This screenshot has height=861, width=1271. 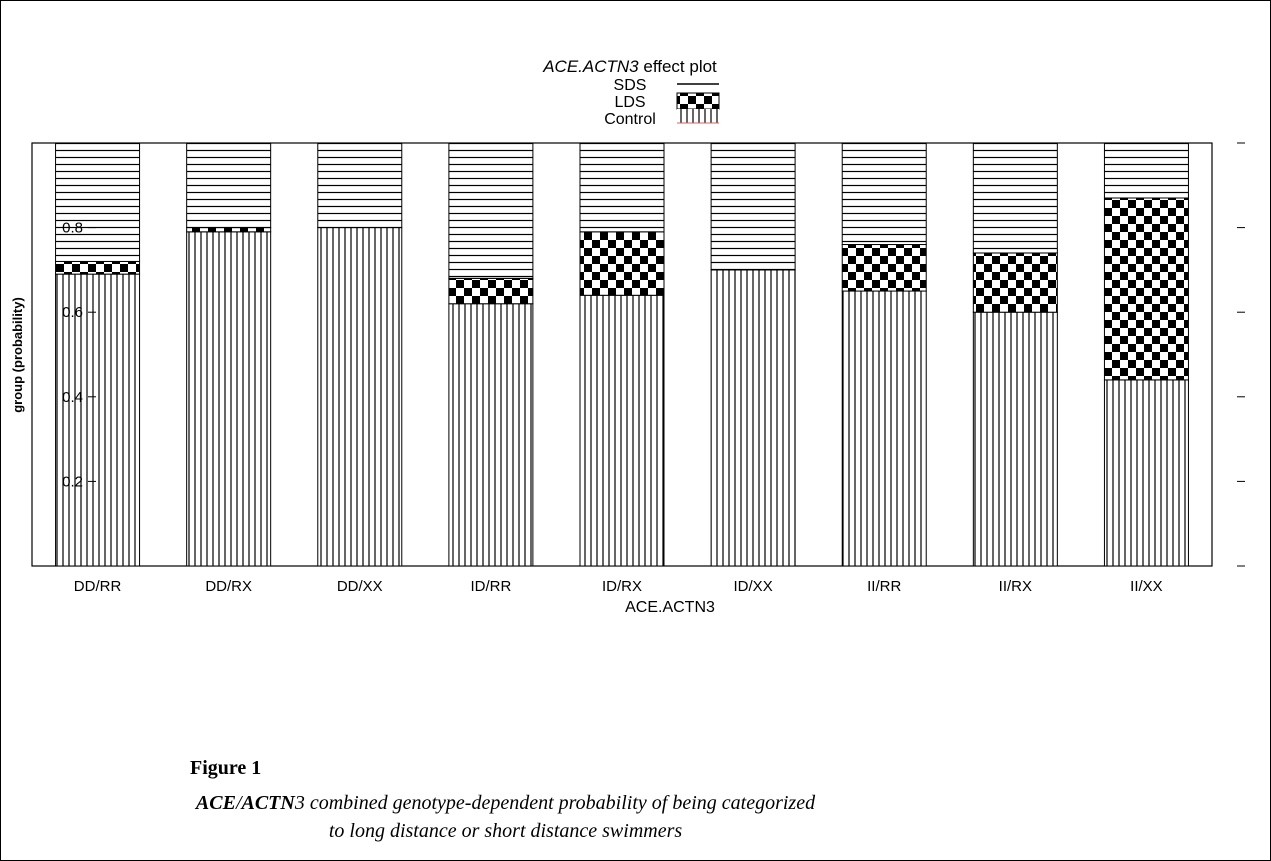 What do you see at coordinates (98, 202) in the screenshot?
I see `bar-segment-sds-dd-rr` at bounding box center [98, 202].